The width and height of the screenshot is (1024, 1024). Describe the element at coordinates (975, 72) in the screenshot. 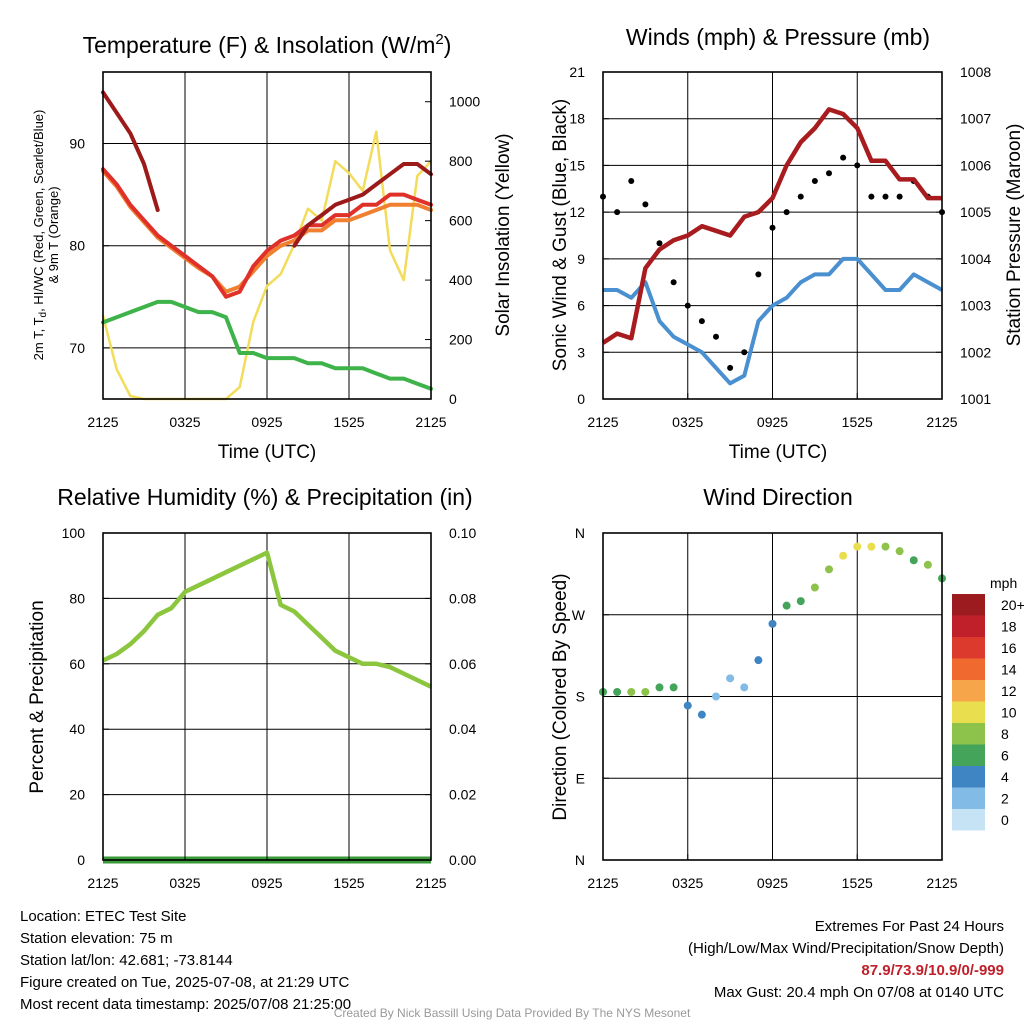

I see `y2-tick-label: 1008` at that location.